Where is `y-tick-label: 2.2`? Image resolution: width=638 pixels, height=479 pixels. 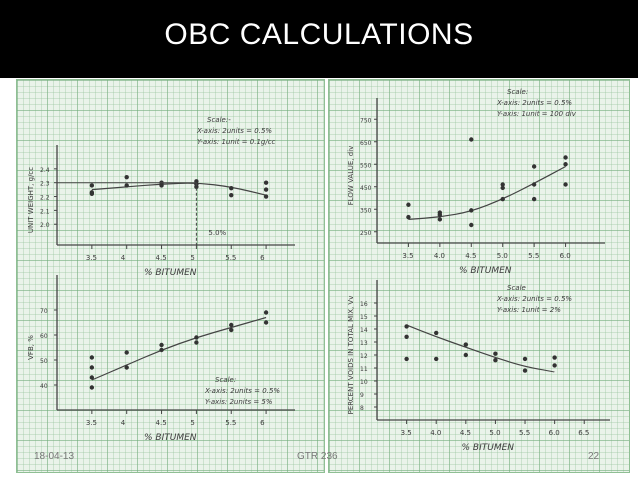
y-tick-label: 2.2 is located at coordinates (45, 198).